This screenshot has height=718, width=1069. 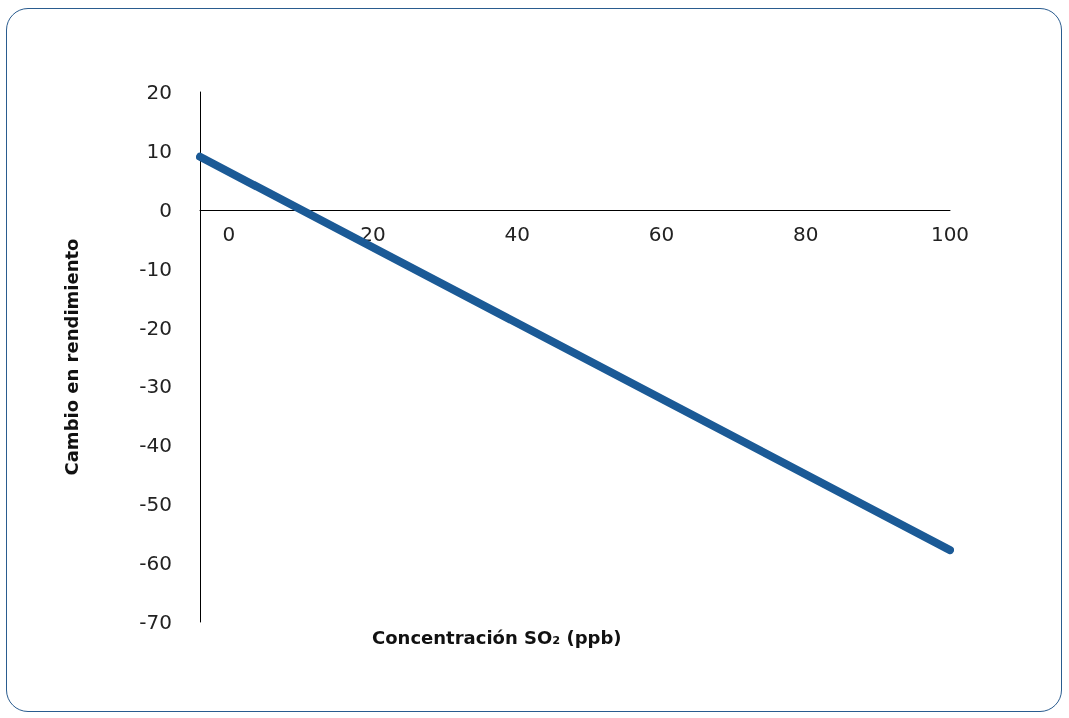 I want to click on y-axis-title: Cambio en rendimiento, so click(x=71, y=357).